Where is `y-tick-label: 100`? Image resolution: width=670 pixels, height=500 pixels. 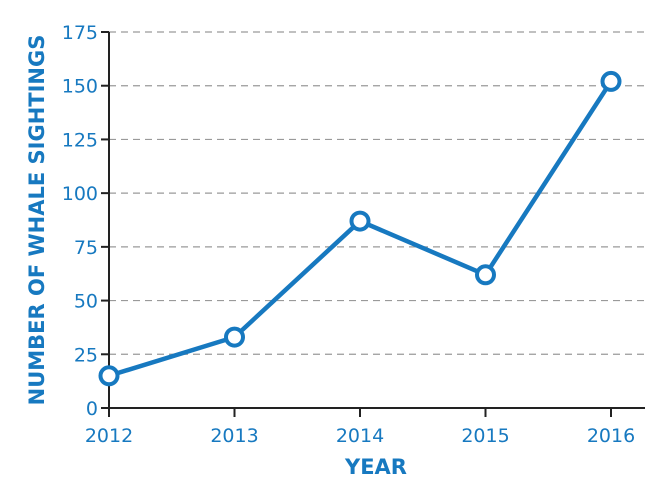 y-tick-label: 100 is located at coordinates (80, 194).